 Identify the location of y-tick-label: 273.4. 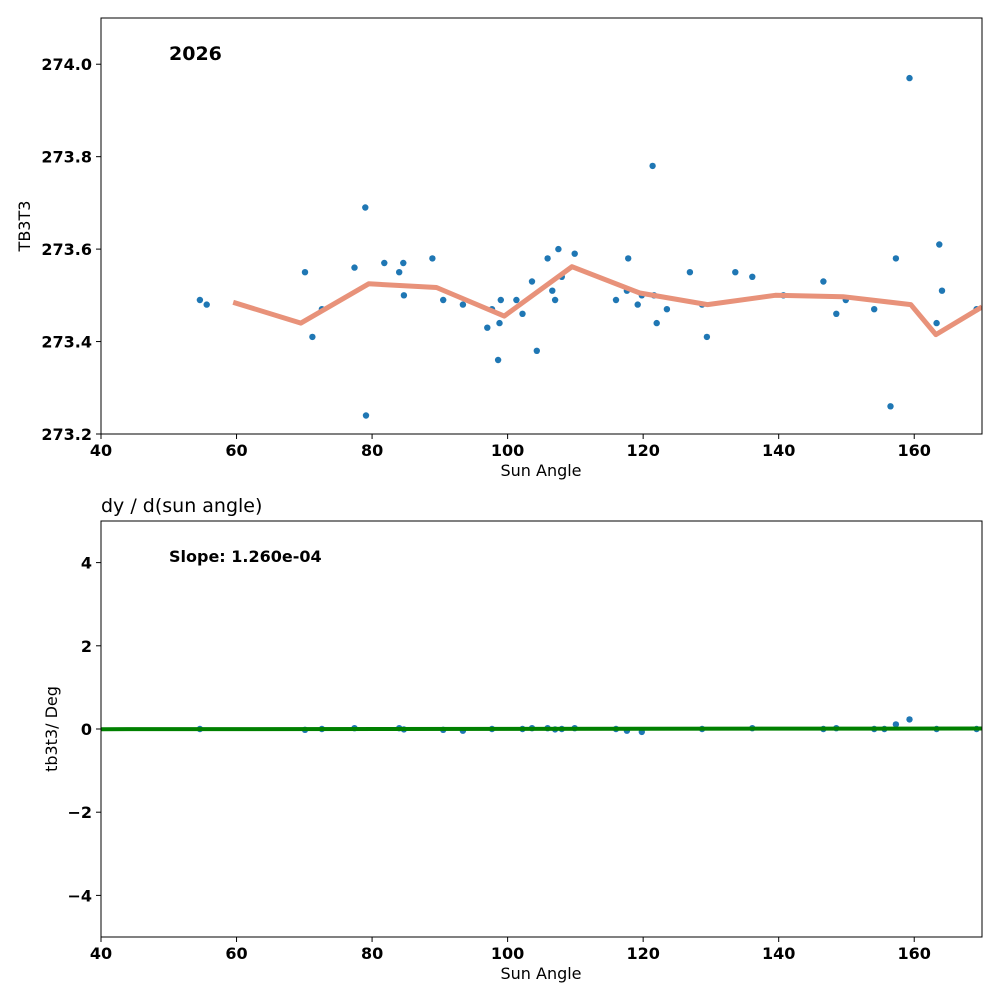
(66, 342).